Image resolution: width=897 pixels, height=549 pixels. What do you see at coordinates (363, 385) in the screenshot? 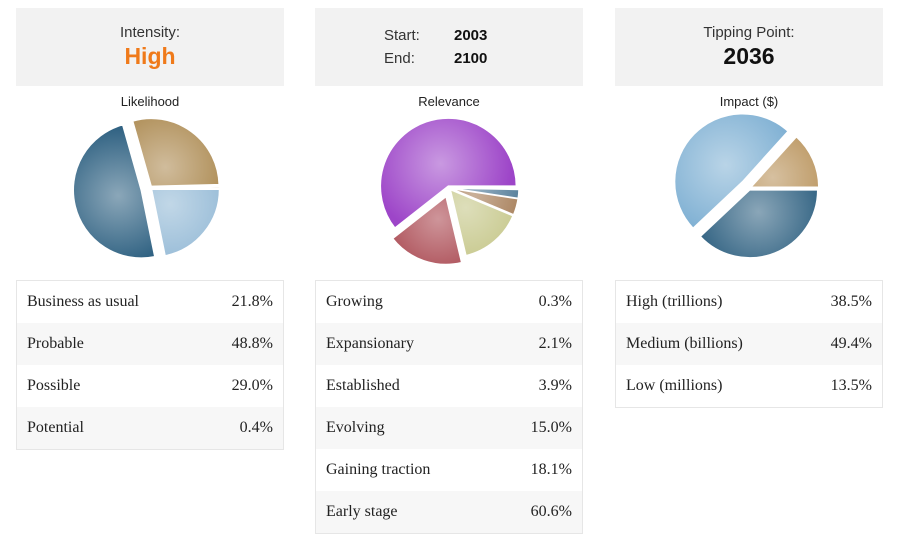
I see `row-label: Established` at bounding box center [363, 385].